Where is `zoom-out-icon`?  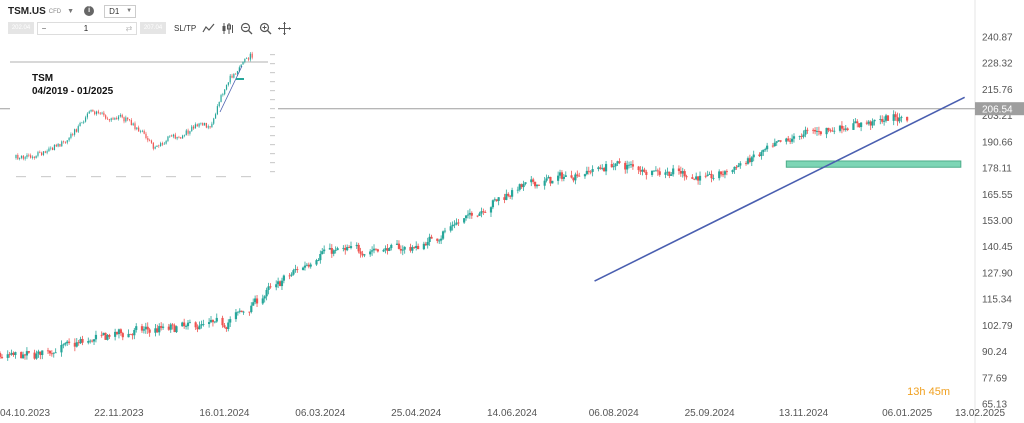
zoom-out-icon is located at coordinates (246, 28).